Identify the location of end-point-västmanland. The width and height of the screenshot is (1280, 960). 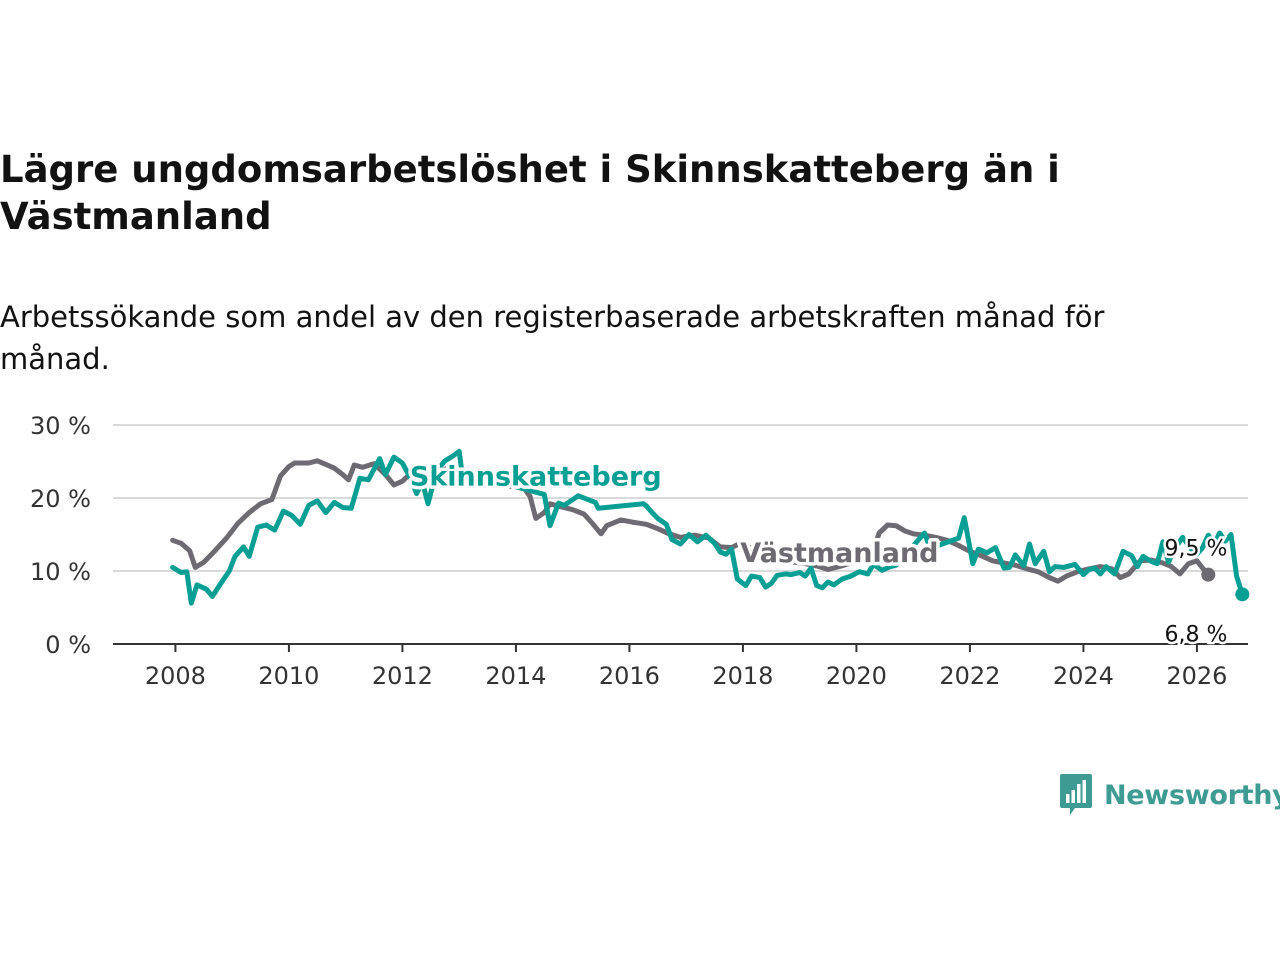
(1208, 574).